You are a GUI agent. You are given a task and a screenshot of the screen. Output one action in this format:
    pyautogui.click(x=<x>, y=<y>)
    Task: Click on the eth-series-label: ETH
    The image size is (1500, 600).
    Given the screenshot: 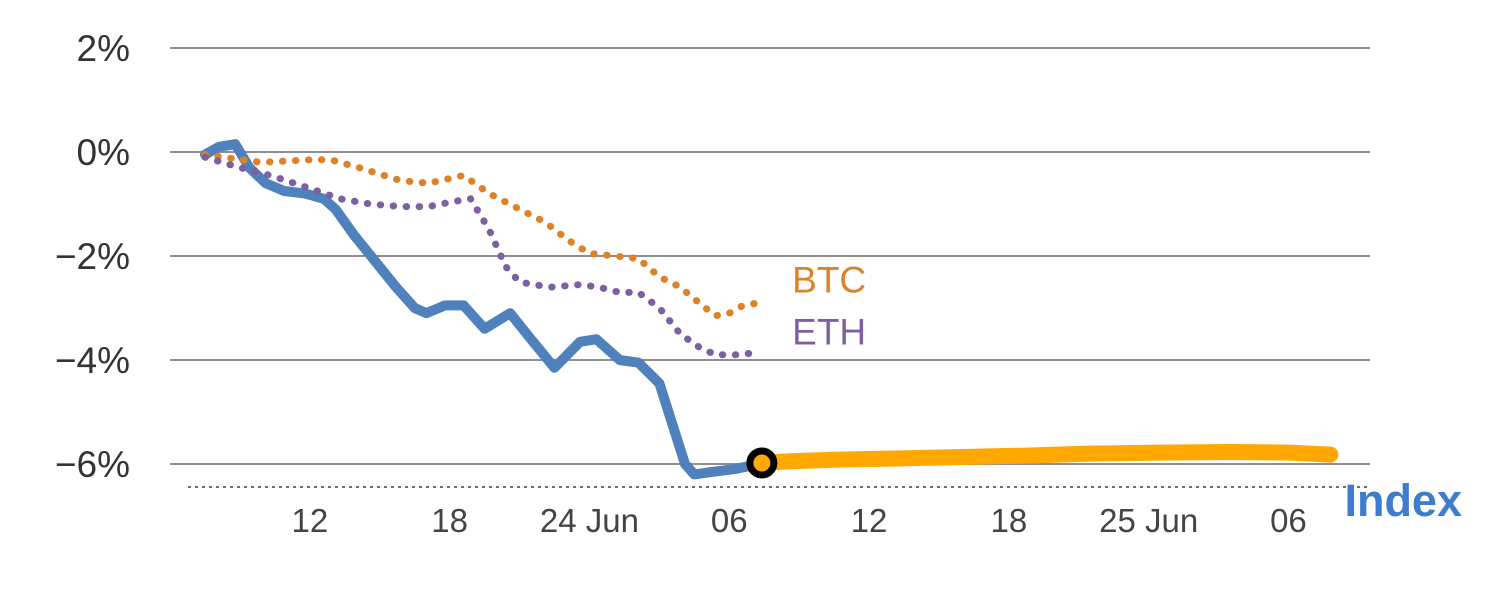 What is the action you would take?
    pyautogui.click(x=829, y=331)
    